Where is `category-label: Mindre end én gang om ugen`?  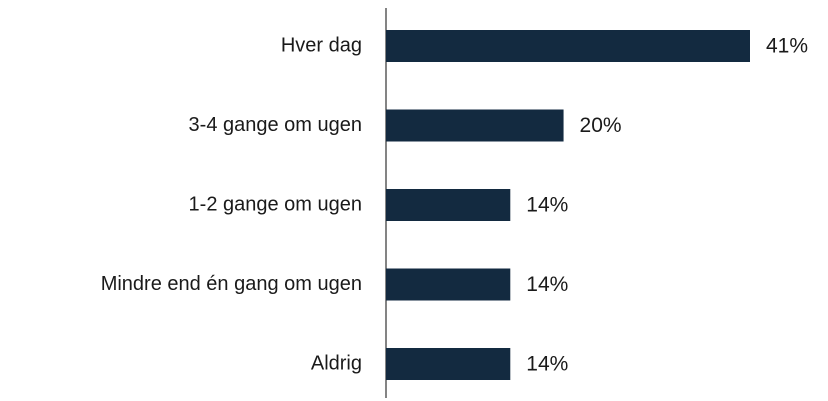
category-label: Mindre end én gang om ugen is located at coordinates (231, 284).